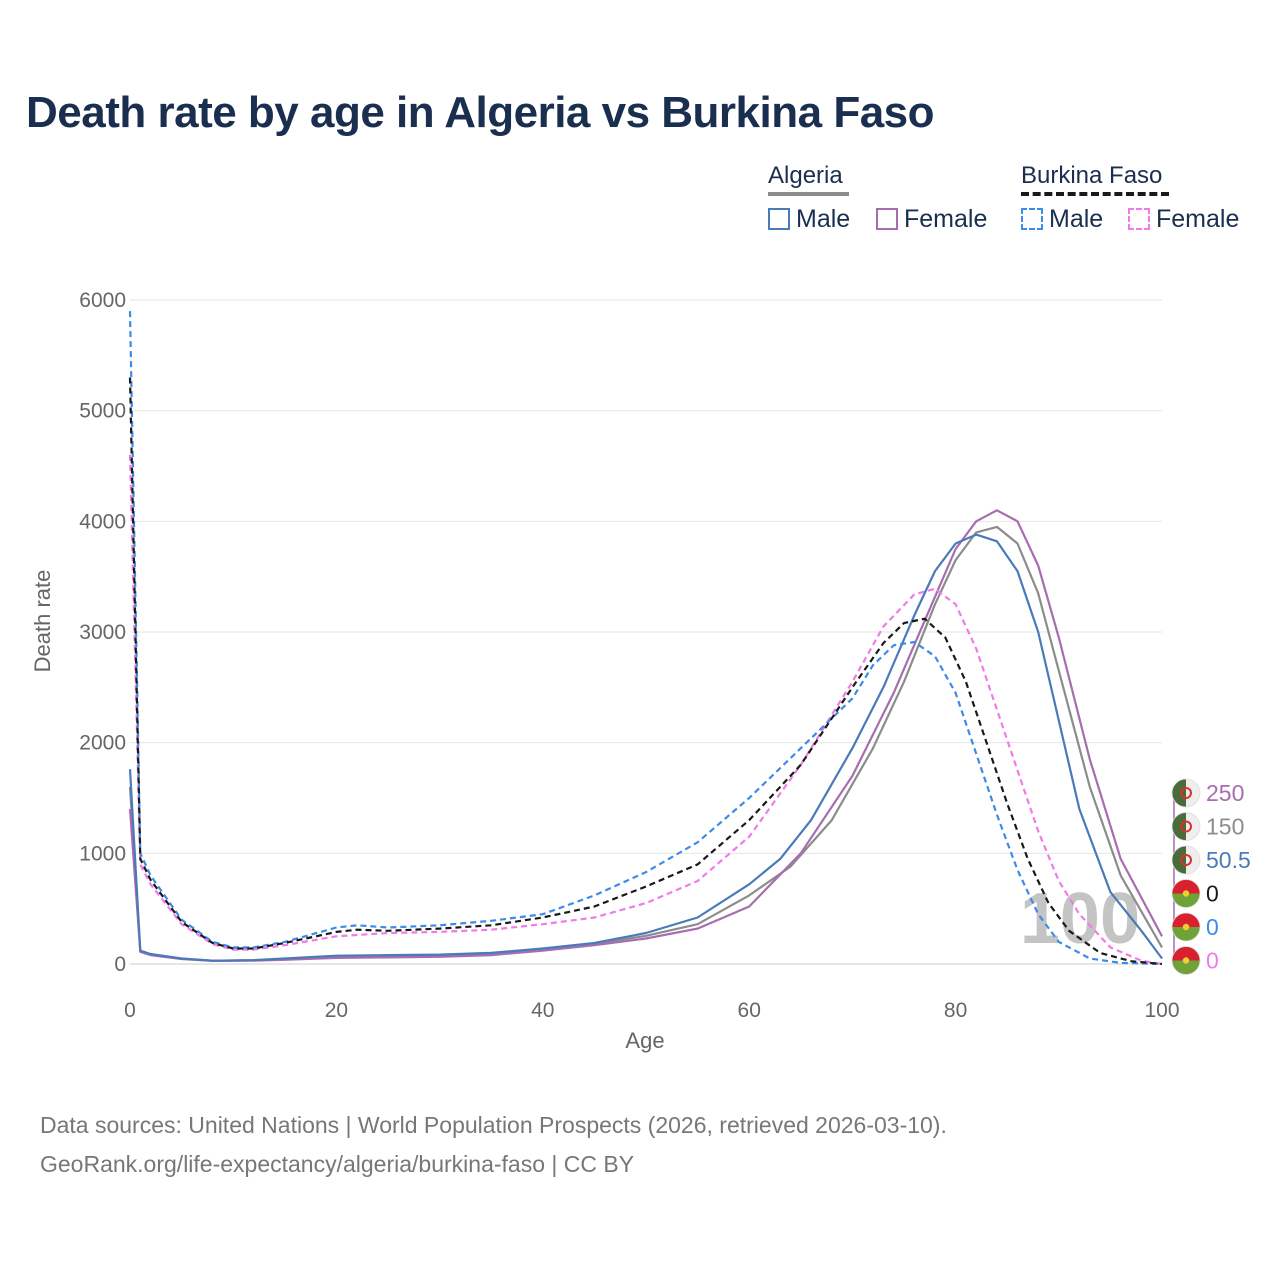 This screenshot has height=1280, width=1280. What do you see at coordinates (102, 743) in the screenshot?
I see `y-tick-label: 2000` at bounding box center [102, 743].